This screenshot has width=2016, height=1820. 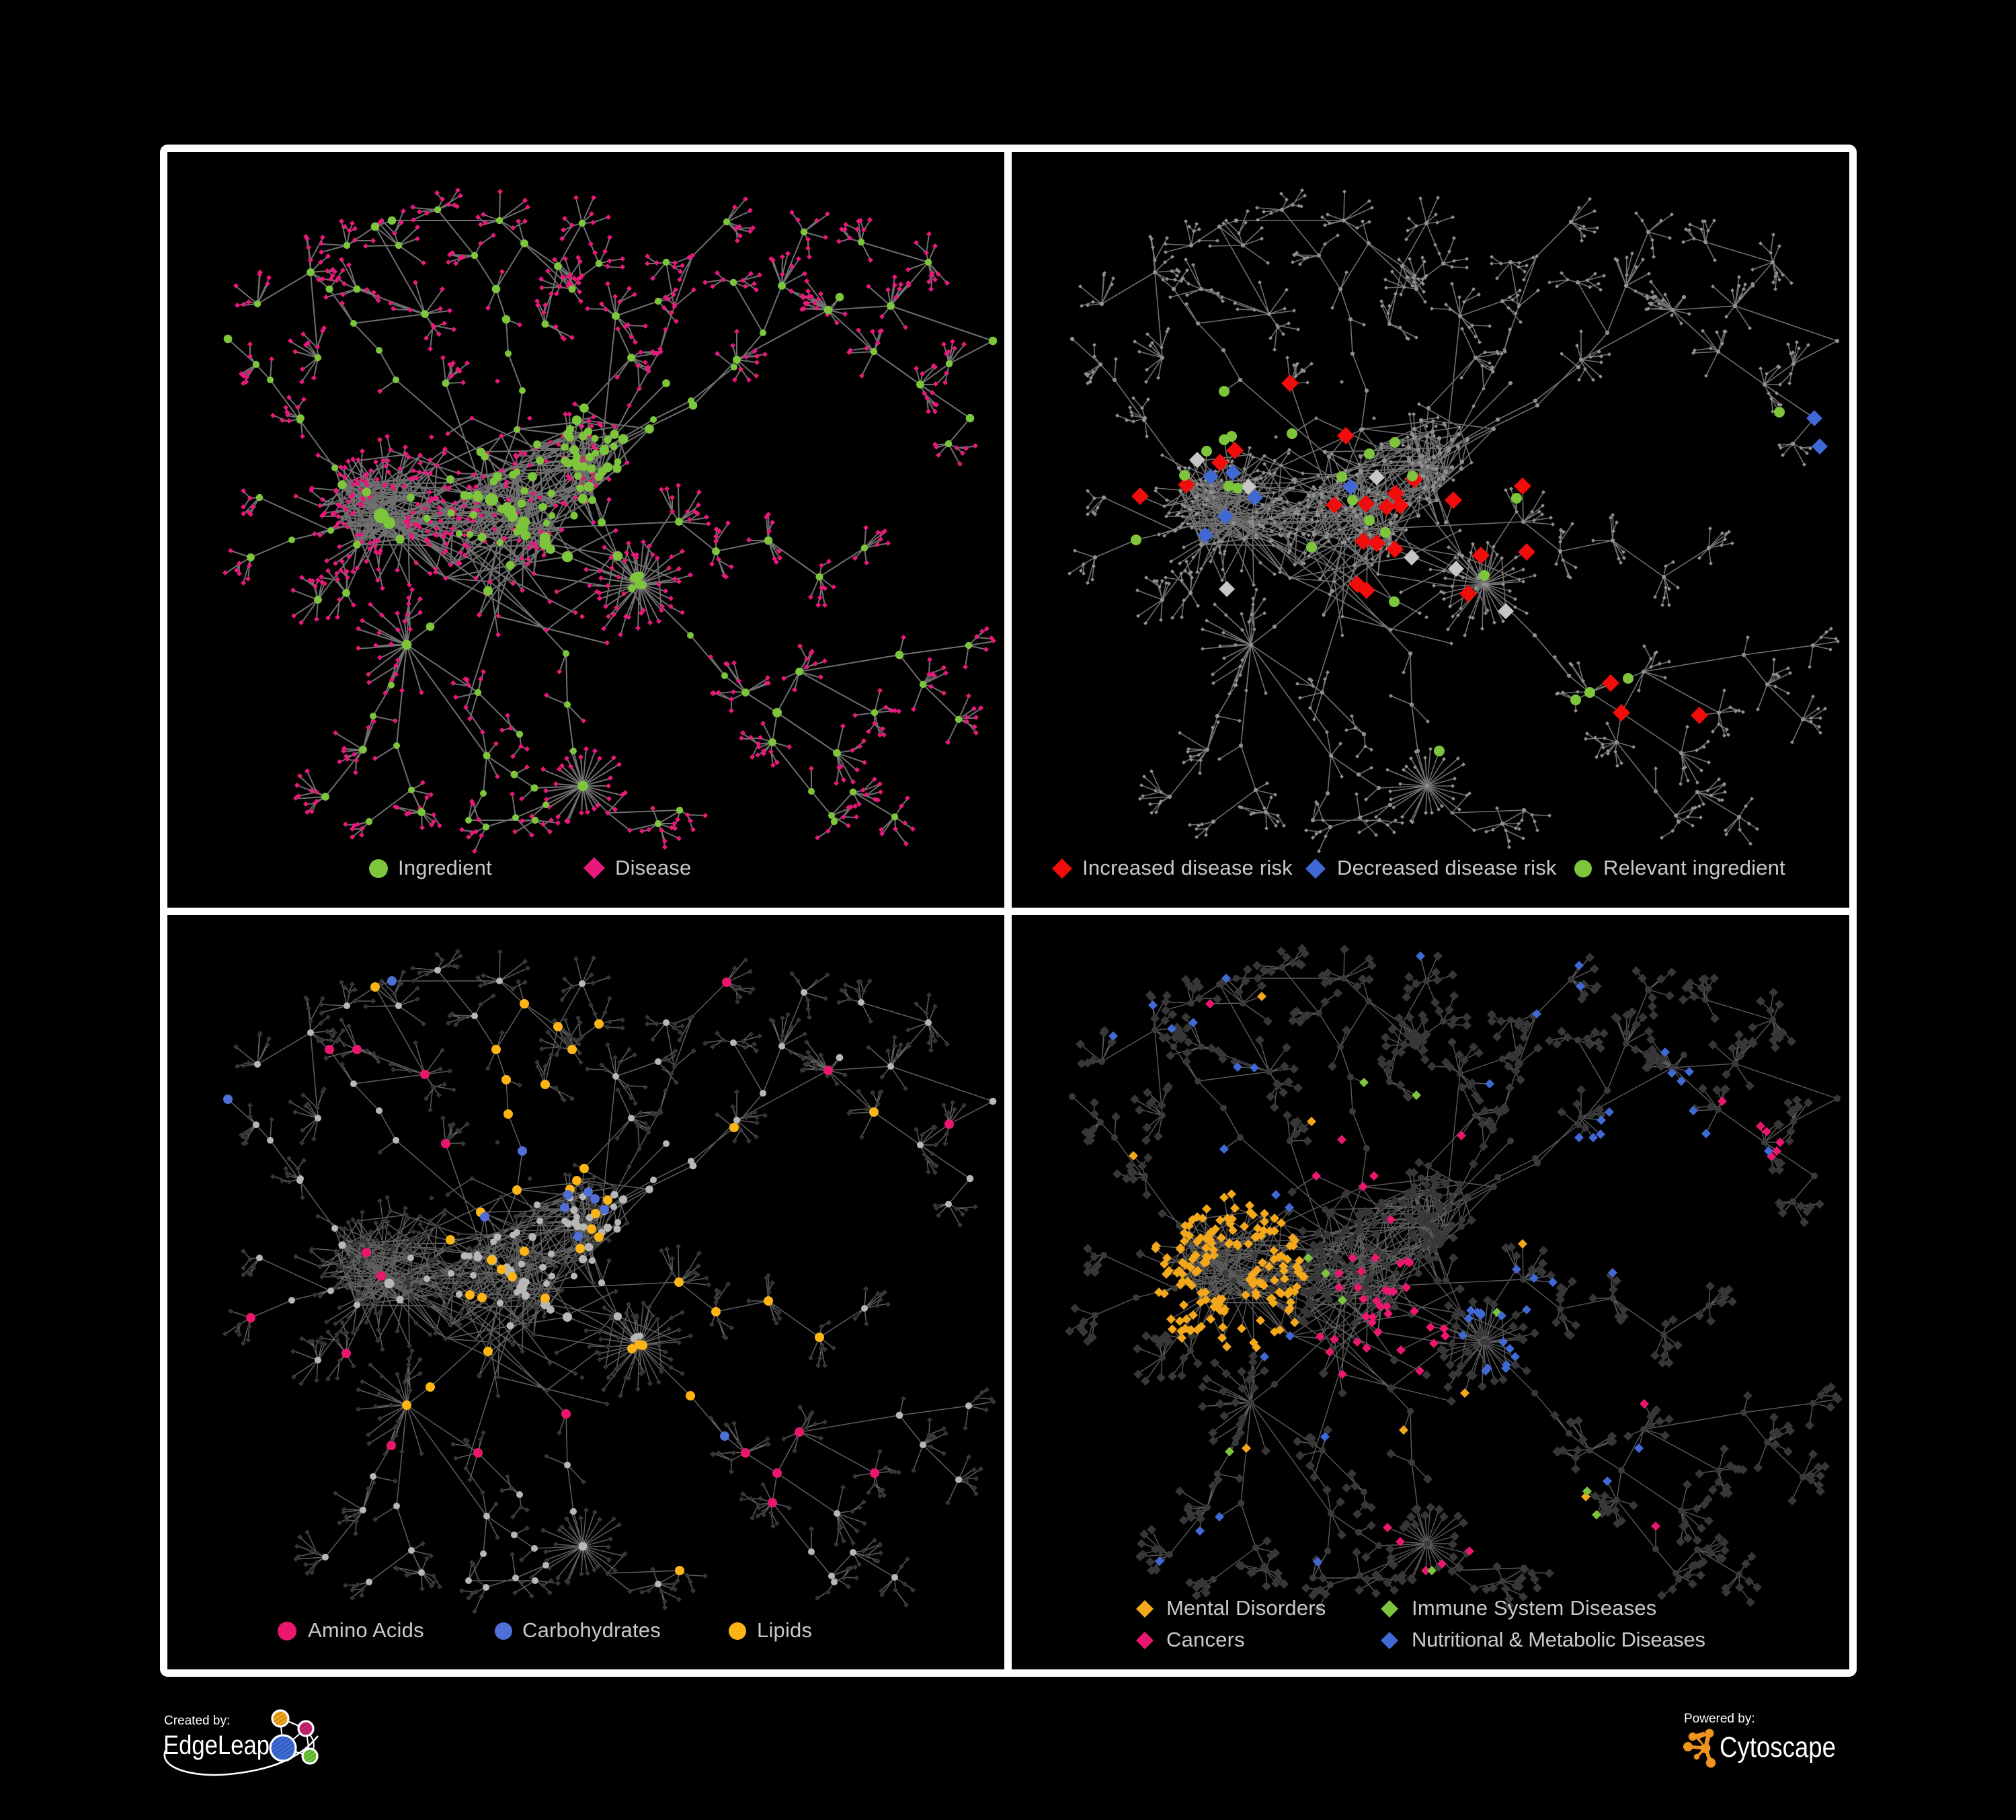 I want to click on svg-text: Created by:, so click(x=197, y=1721).